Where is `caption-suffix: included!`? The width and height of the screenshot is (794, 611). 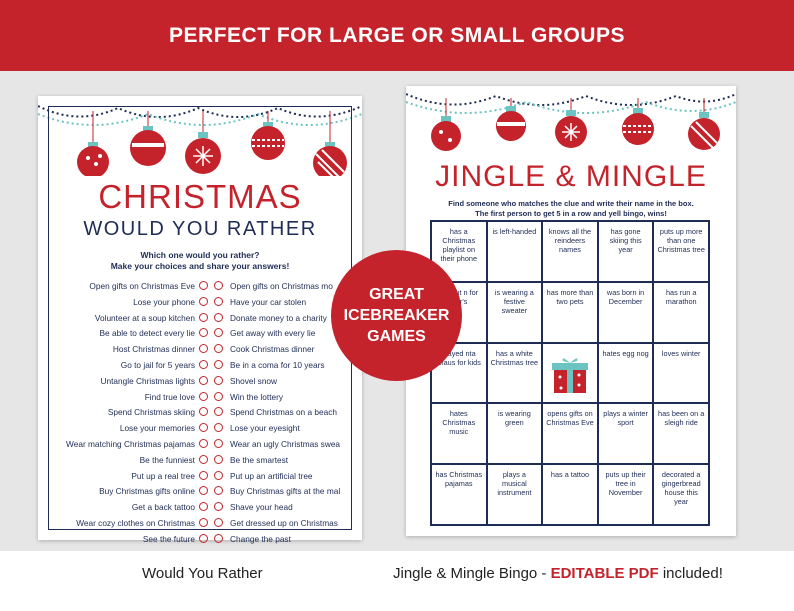
caption-suffix: included! is located at coordinates (690, 573).